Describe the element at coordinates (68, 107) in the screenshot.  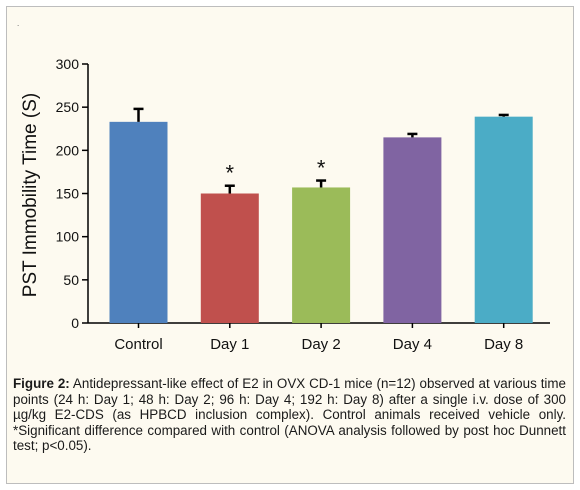
I see `y-tick-label: 250` at that location.